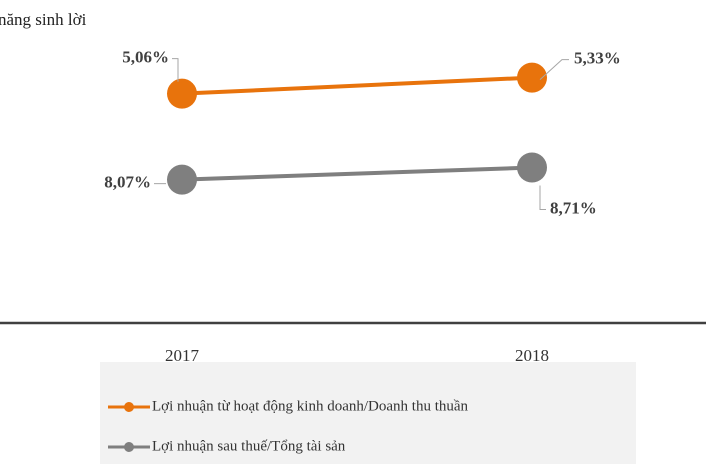 The width and height of the screenshot is (710, 464). What do you see at coordinates (145, 57) in the screenshot?
I see `data-label: 5,06%` at bounding box center [145, 57].